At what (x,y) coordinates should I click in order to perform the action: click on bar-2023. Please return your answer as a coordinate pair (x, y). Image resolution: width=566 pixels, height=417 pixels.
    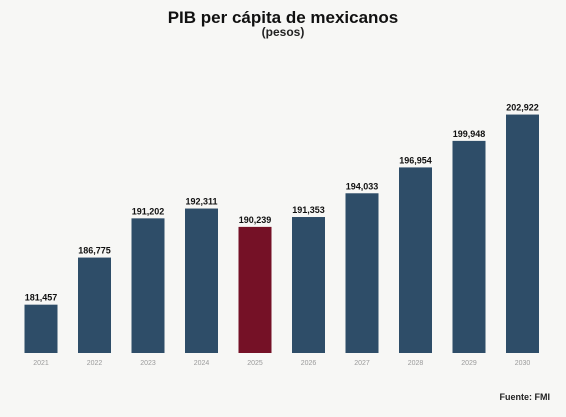
    Looking at the image, I should click on (148, 285).